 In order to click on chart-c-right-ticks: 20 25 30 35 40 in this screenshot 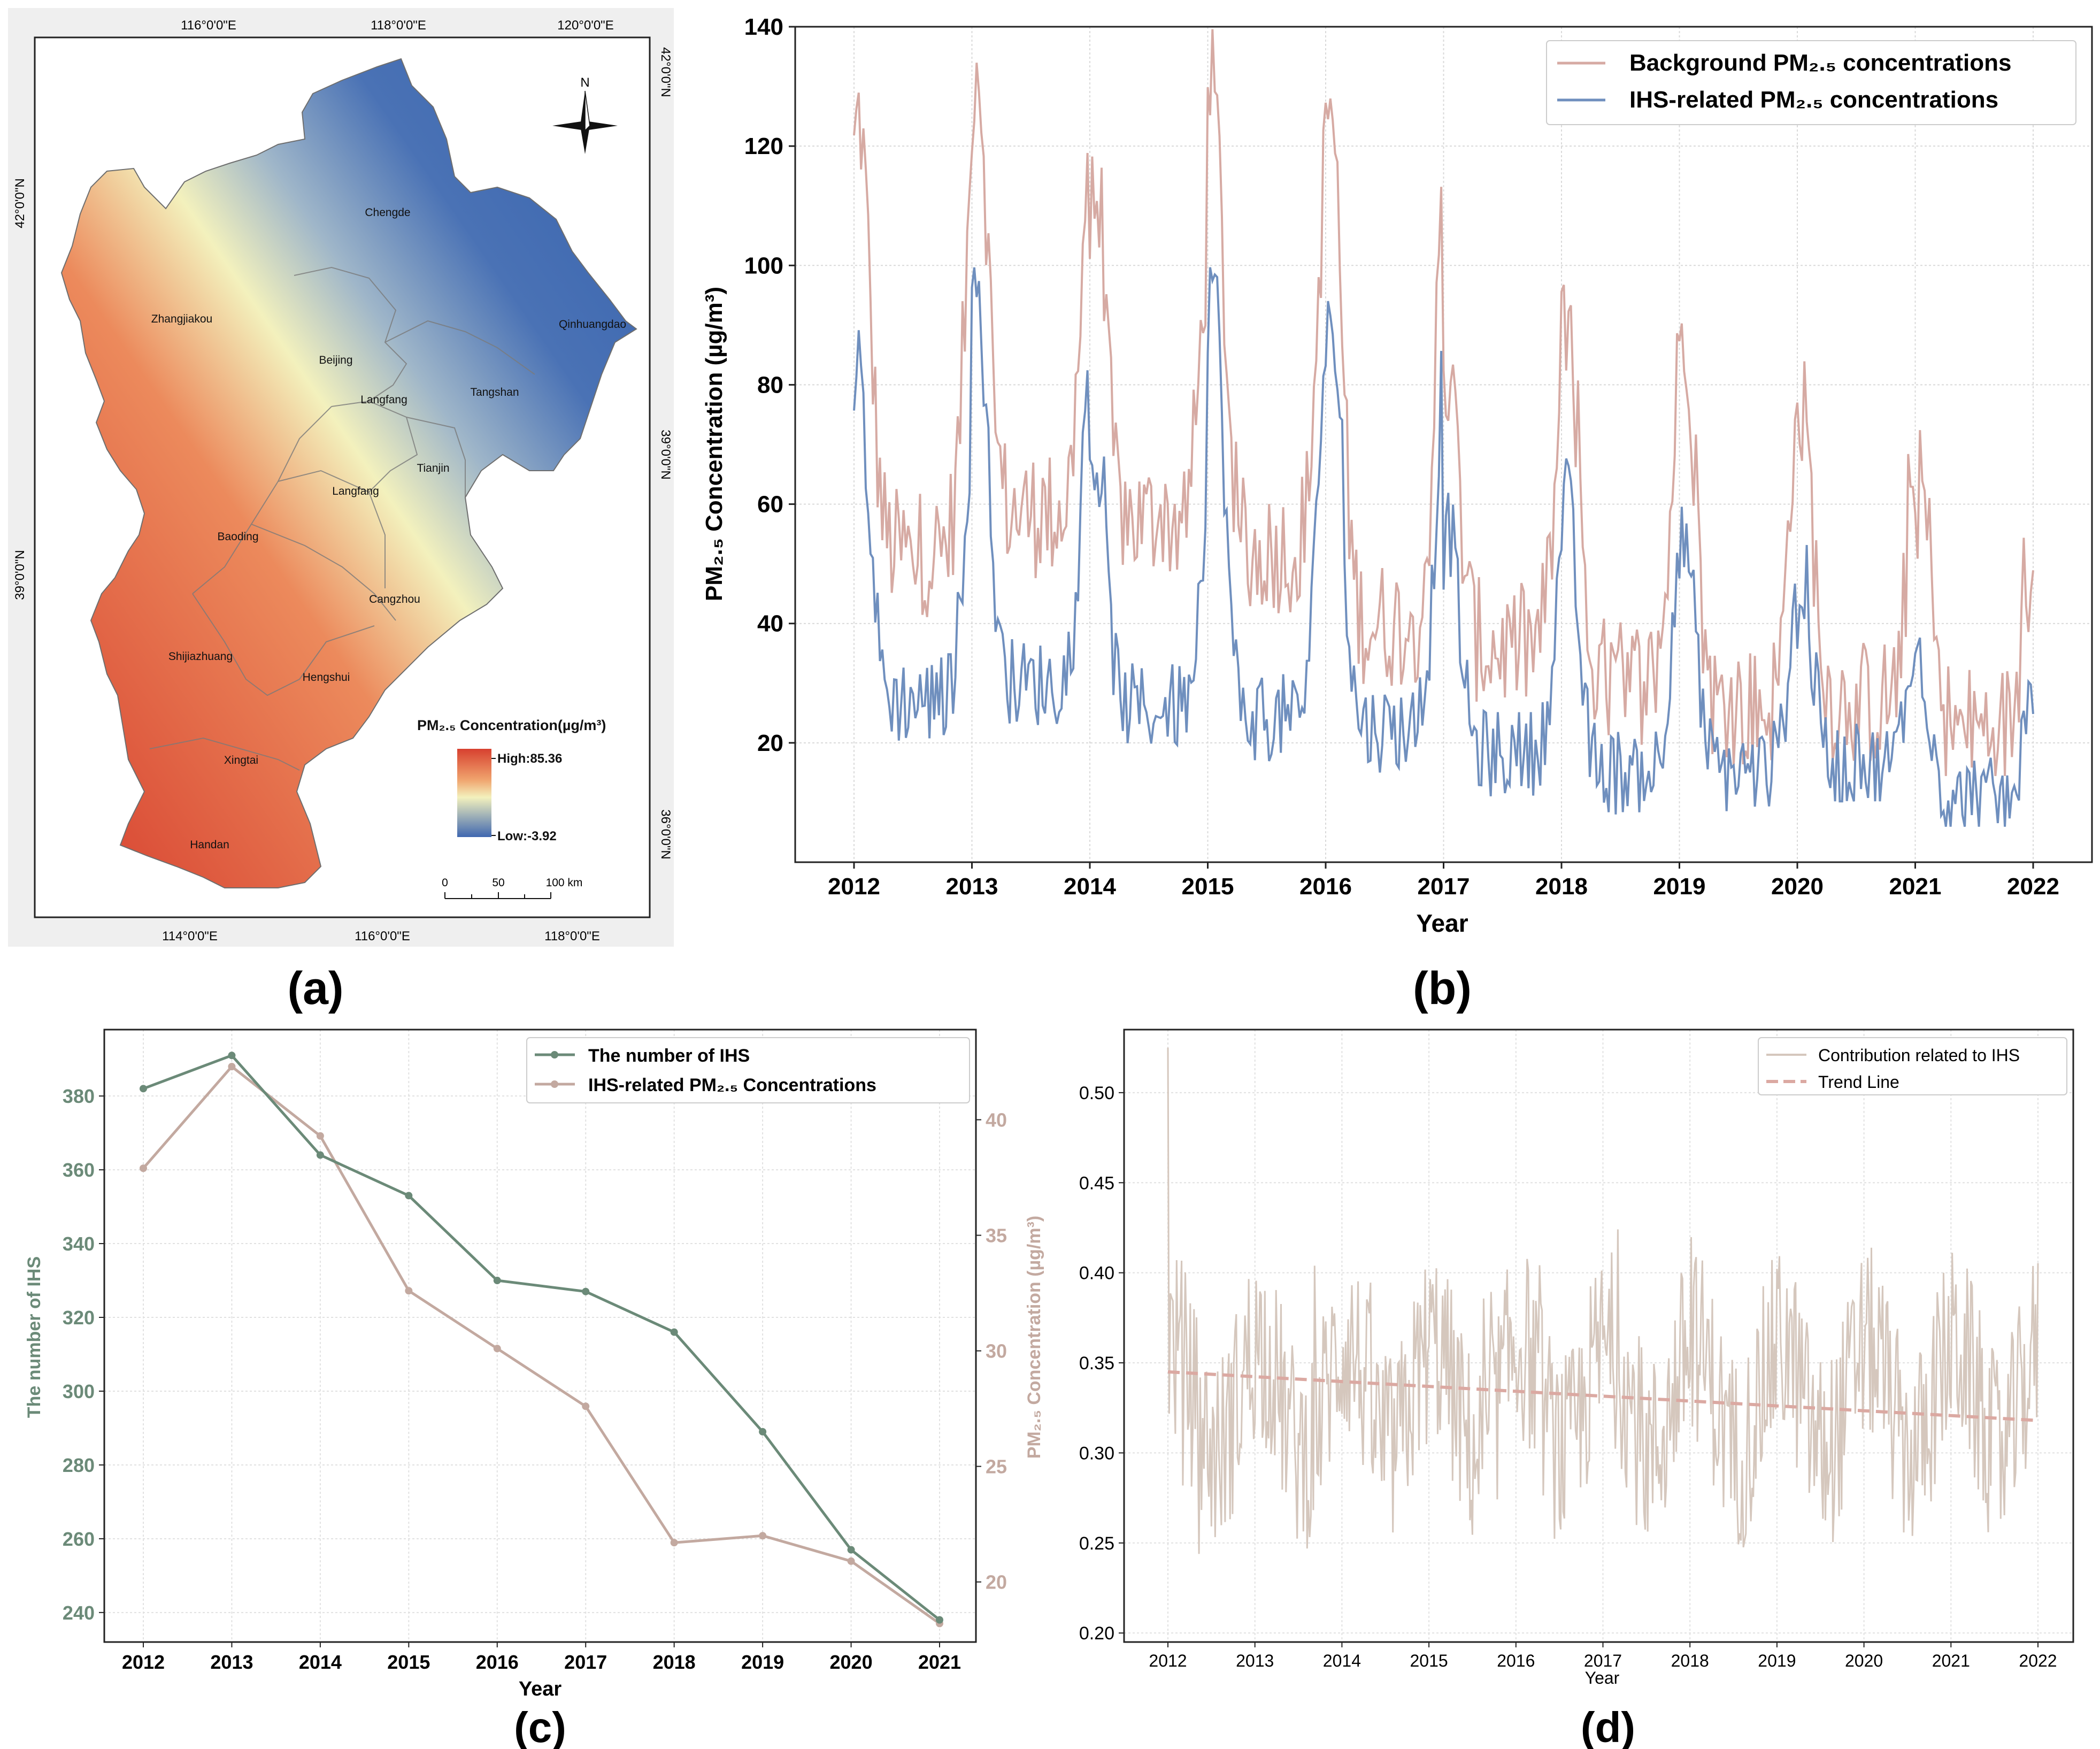, I will do `click(992, 1351)`.